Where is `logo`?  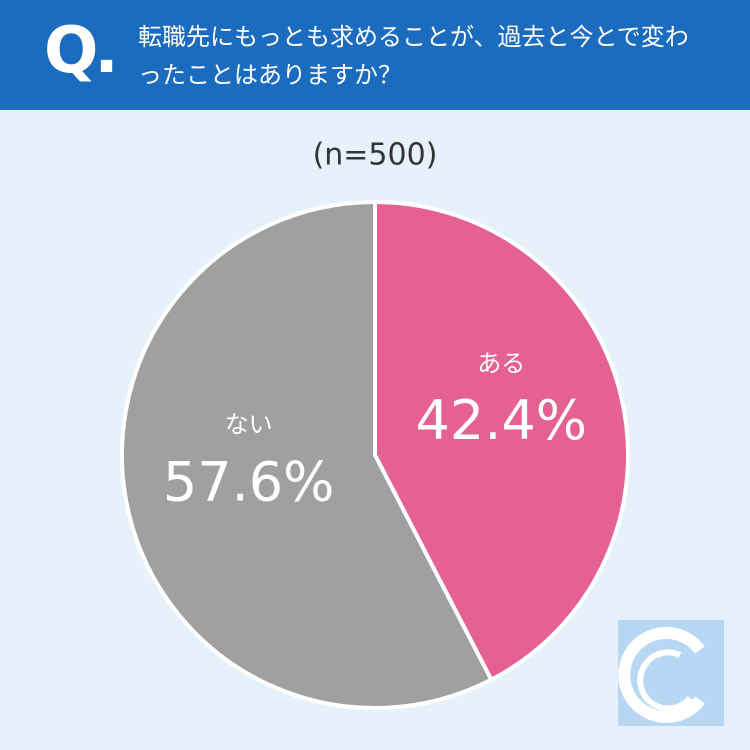 logo is located at coordinates (671, 673).